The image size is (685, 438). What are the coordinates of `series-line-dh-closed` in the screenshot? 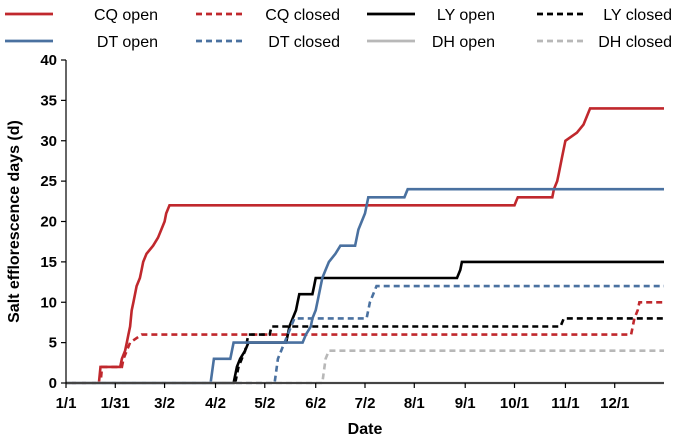 It's located at (365, 367).